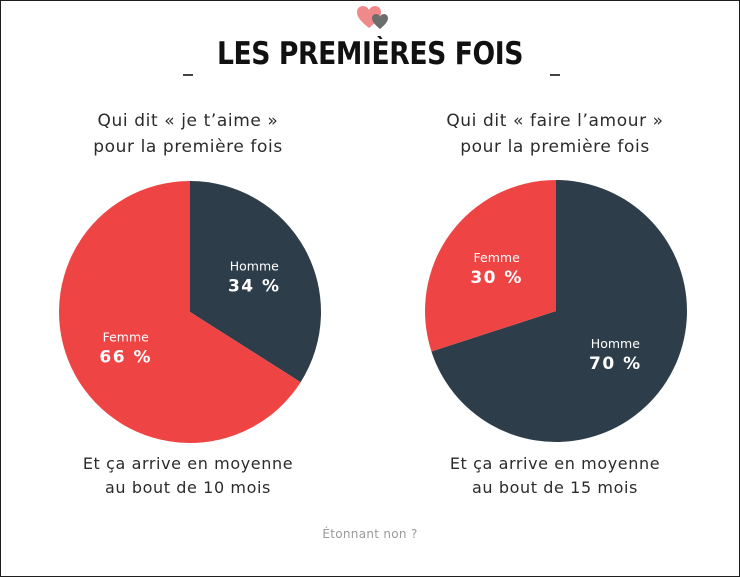 The width and height of the screenshot is (740, 577). What do you see at coordinates (372, 17) in the screenshot?
I see `two-hearts-icon` at bounding box center [372, 17].